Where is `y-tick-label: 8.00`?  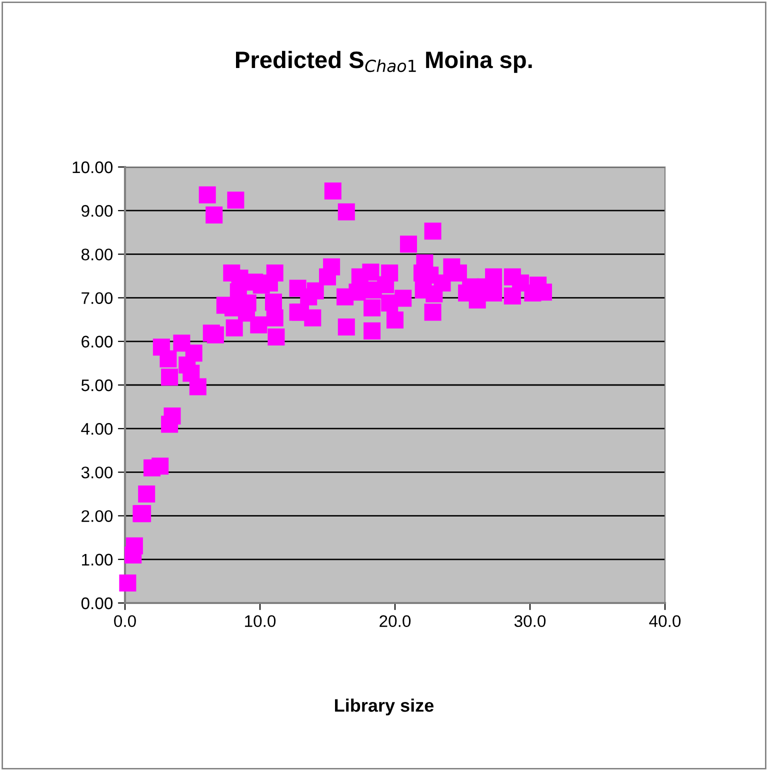 y-tick-label: 8.00 is located at coordinates (97, 254).